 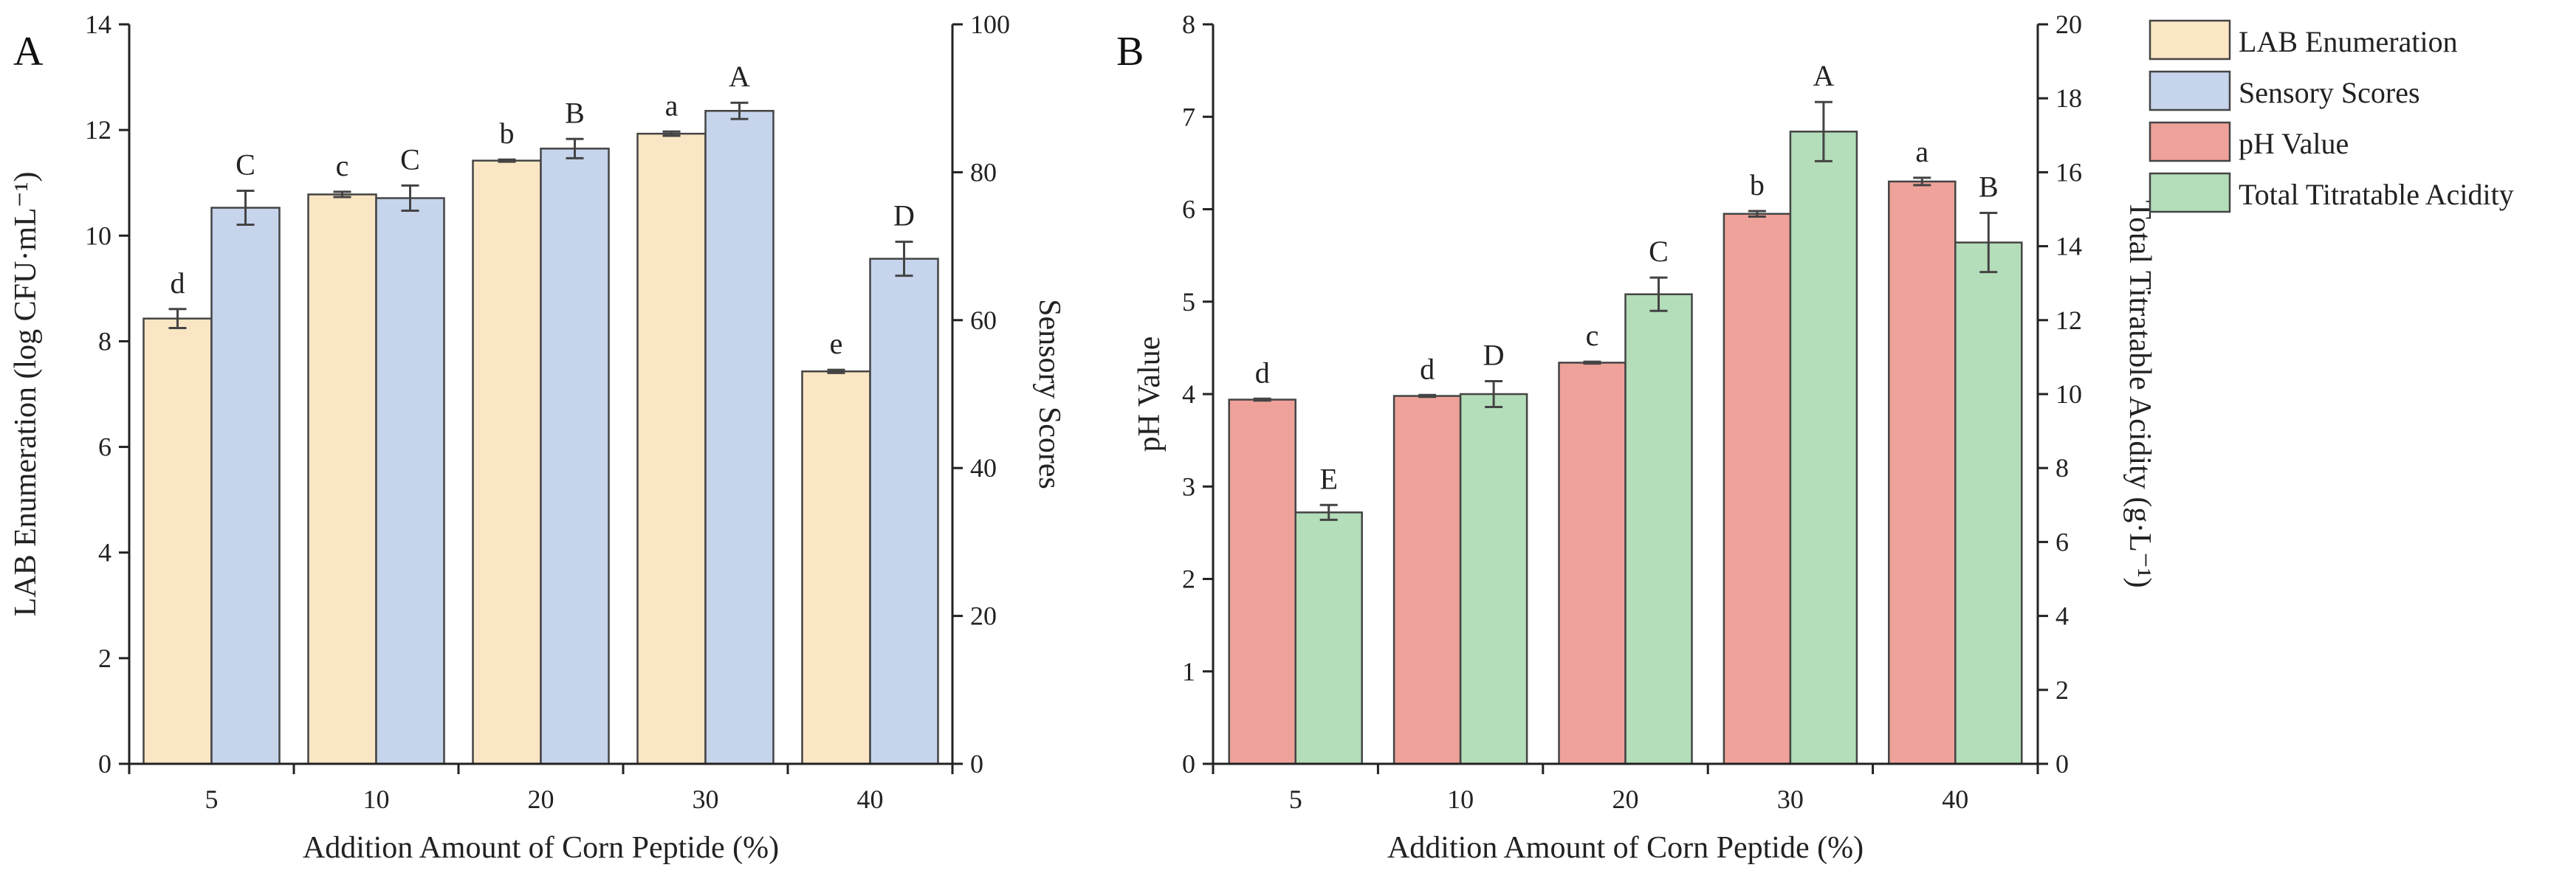 What do you see at coordinates (836, 344) in the screenshot?
I see `significance-letter: e` at bounding box center [836, 344].